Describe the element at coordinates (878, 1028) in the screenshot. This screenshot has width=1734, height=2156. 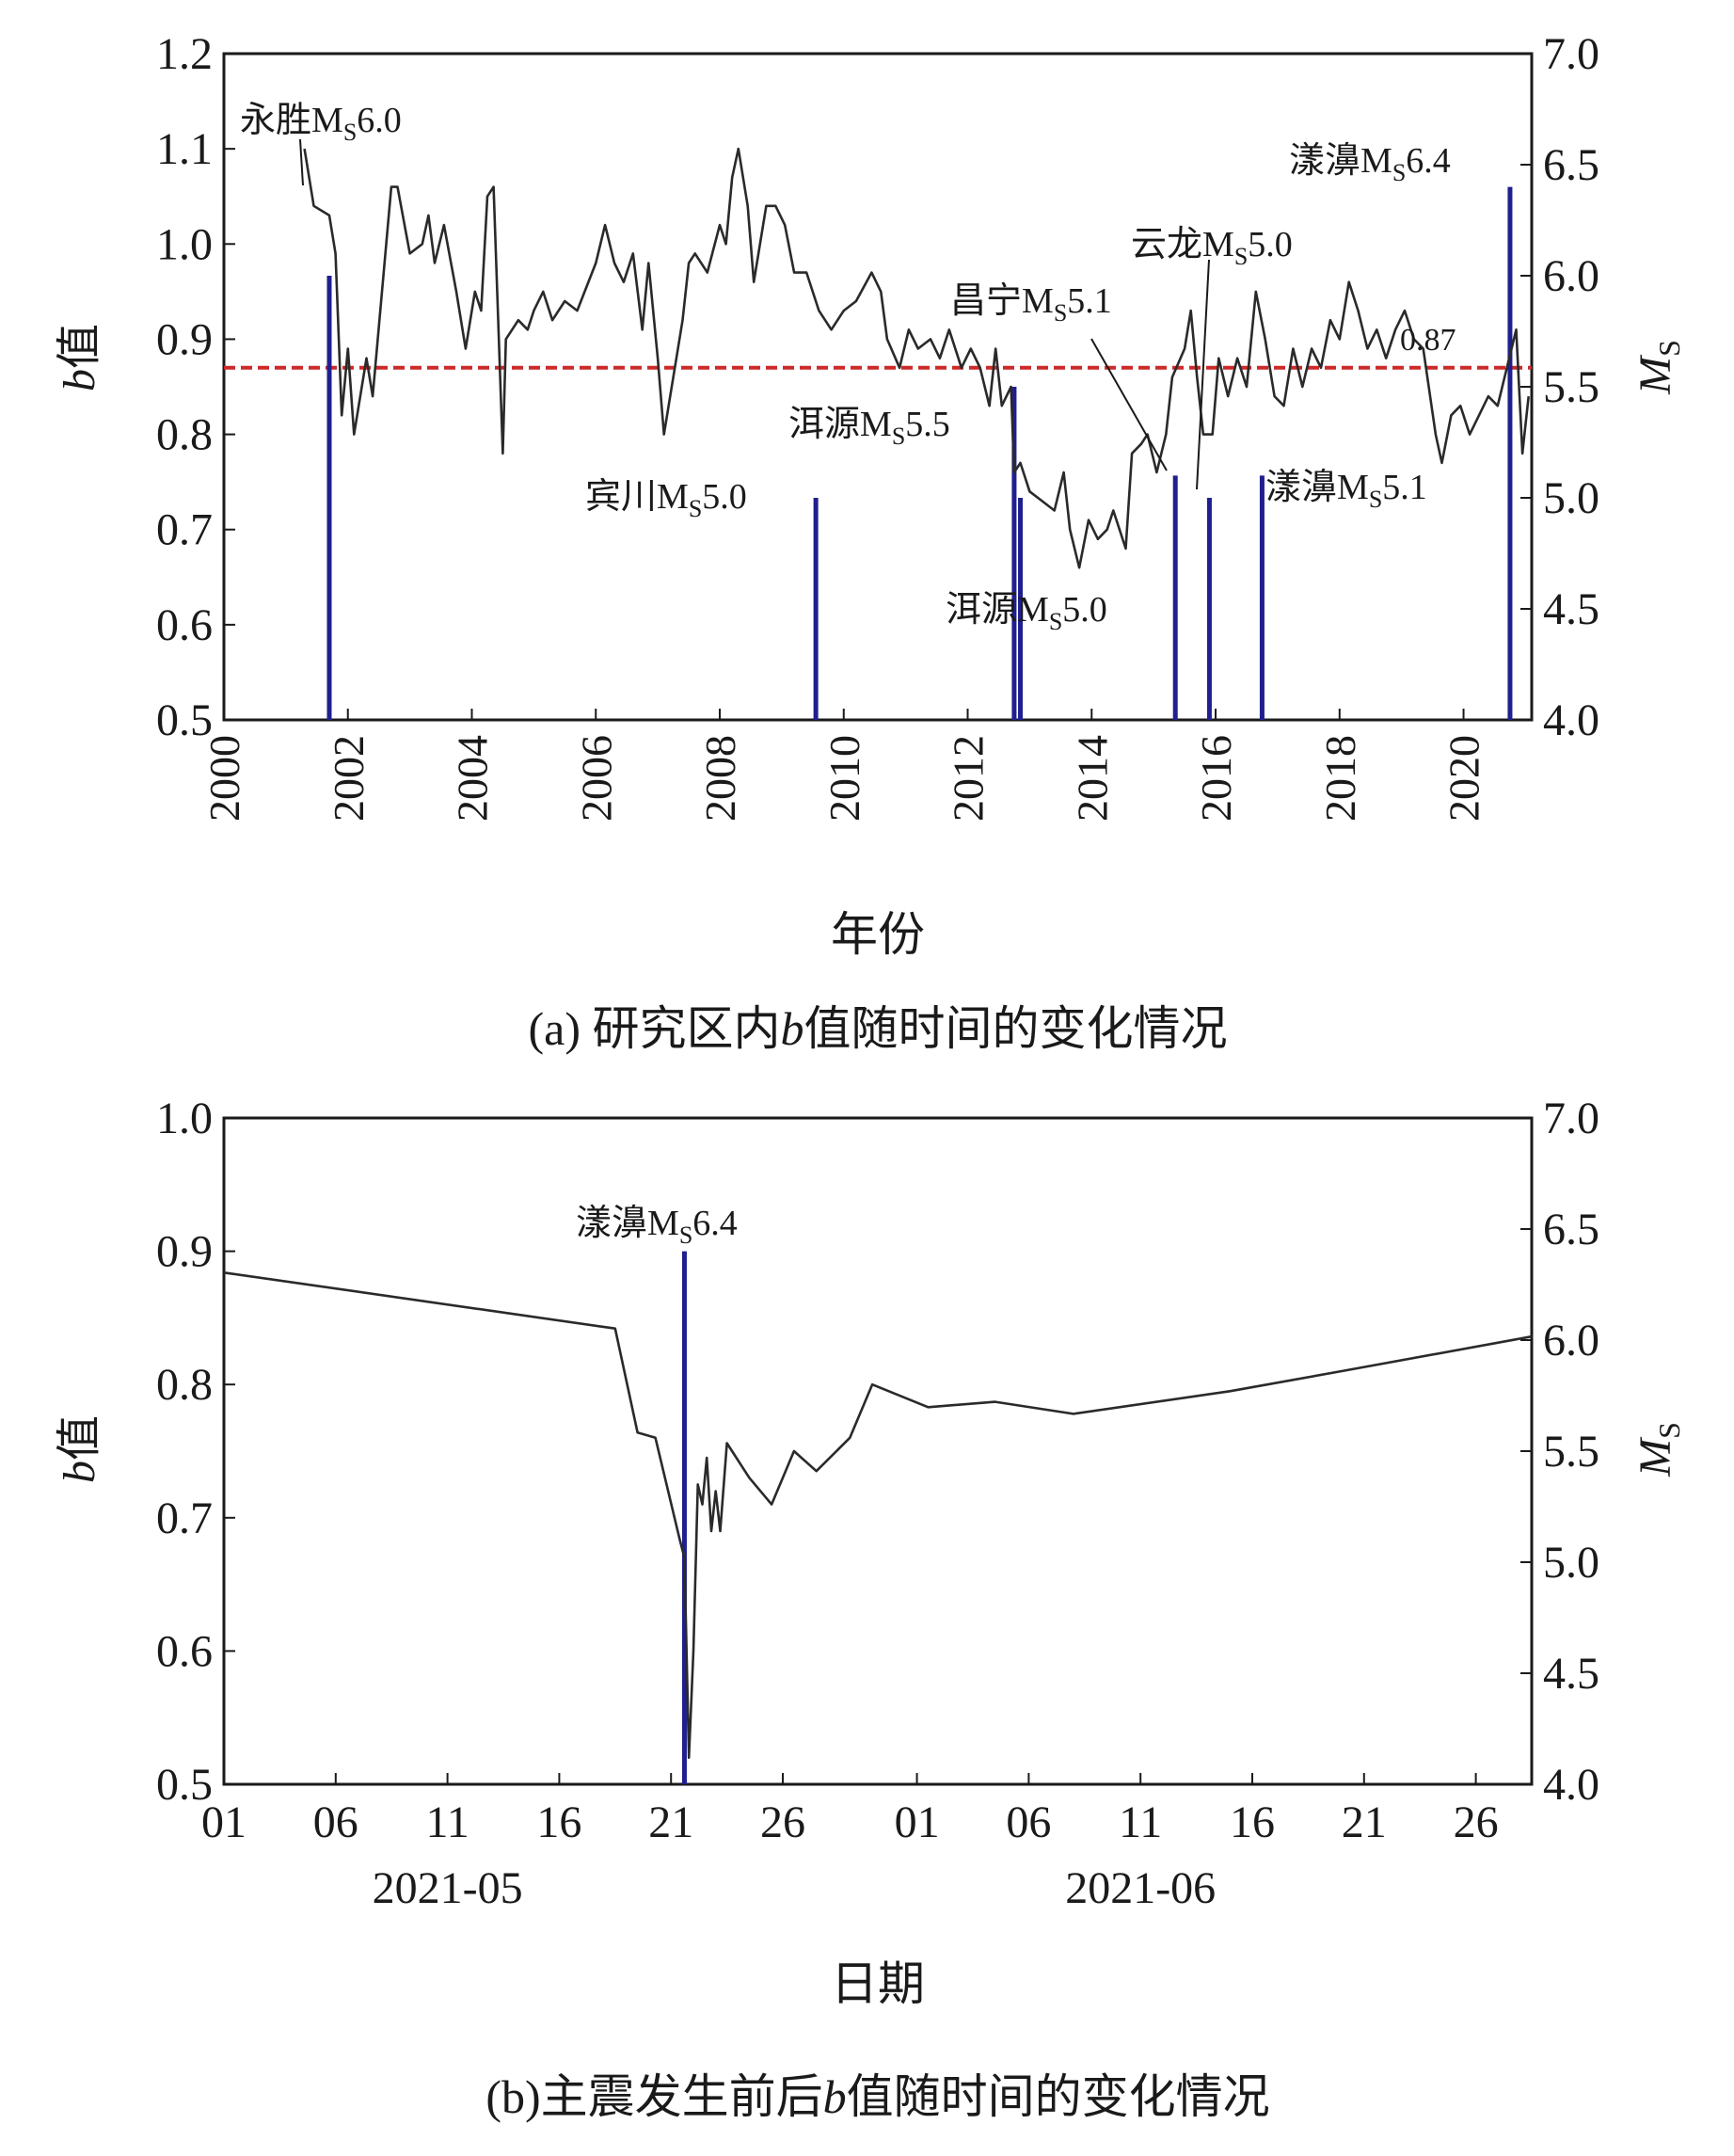
I see `panel-a-caption: (a) 研究区内b值随时间的变化情况` at that location.